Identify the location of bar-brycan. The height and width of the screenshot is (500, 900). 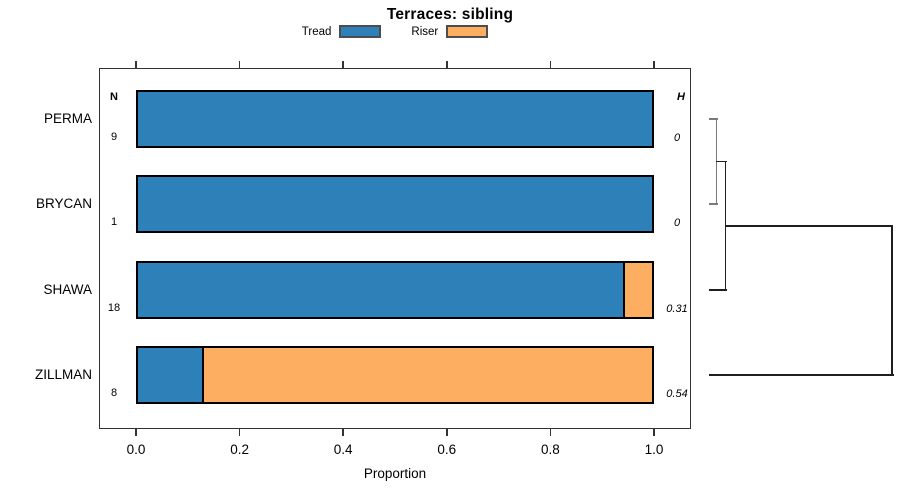
(395, 204).